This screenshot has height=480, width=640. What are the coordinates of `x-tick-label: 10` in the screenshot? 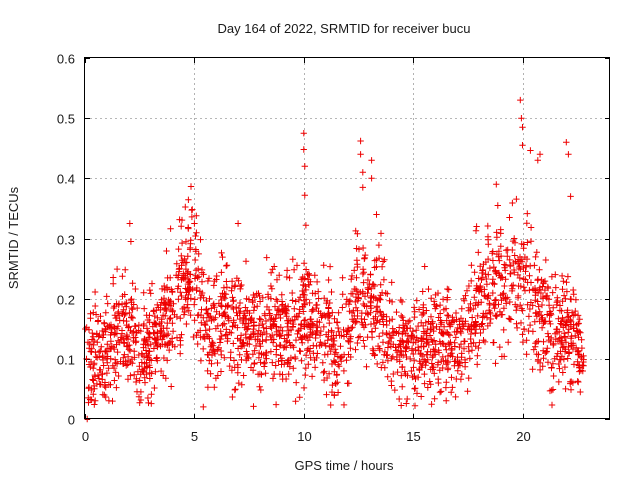 It's located at (304, 436).